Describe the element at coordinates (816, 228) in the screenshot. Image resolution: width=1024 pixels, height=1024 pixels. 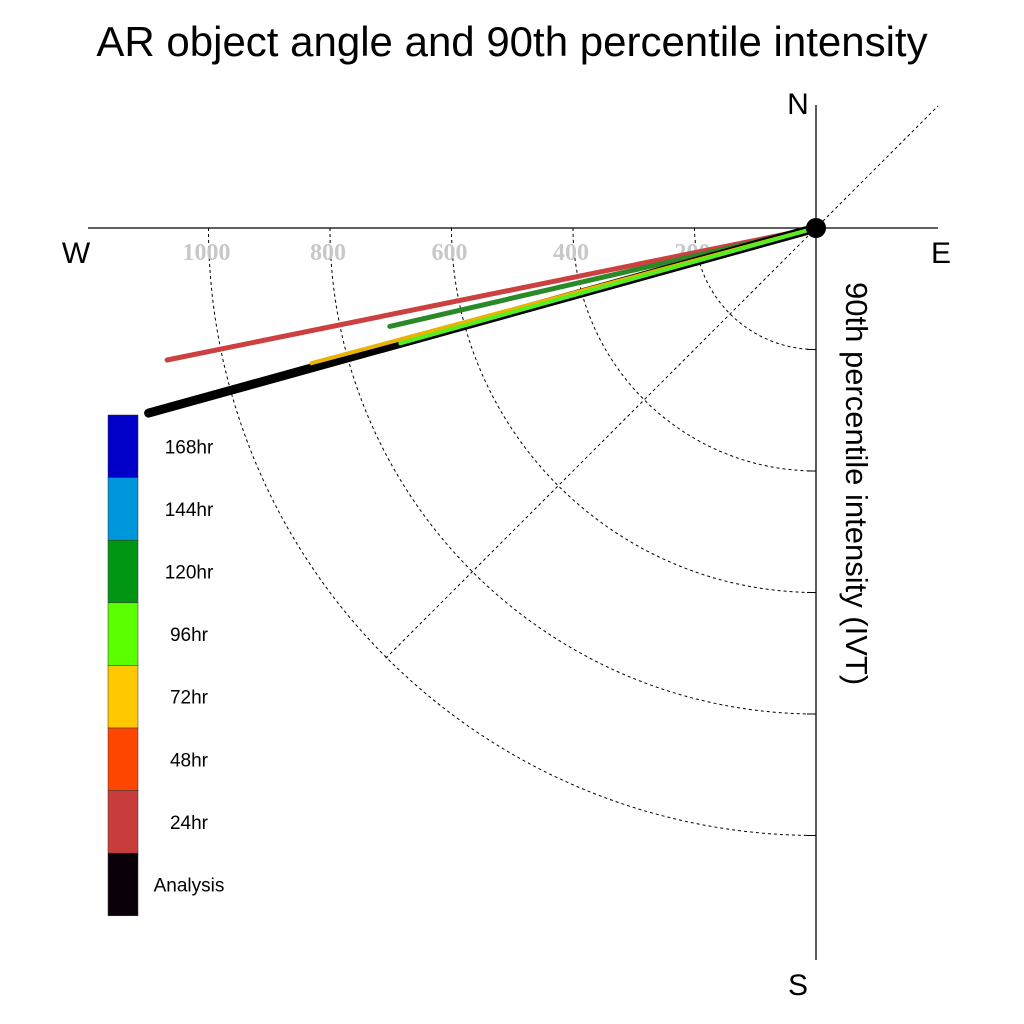
I see `origin-marker` at that location.